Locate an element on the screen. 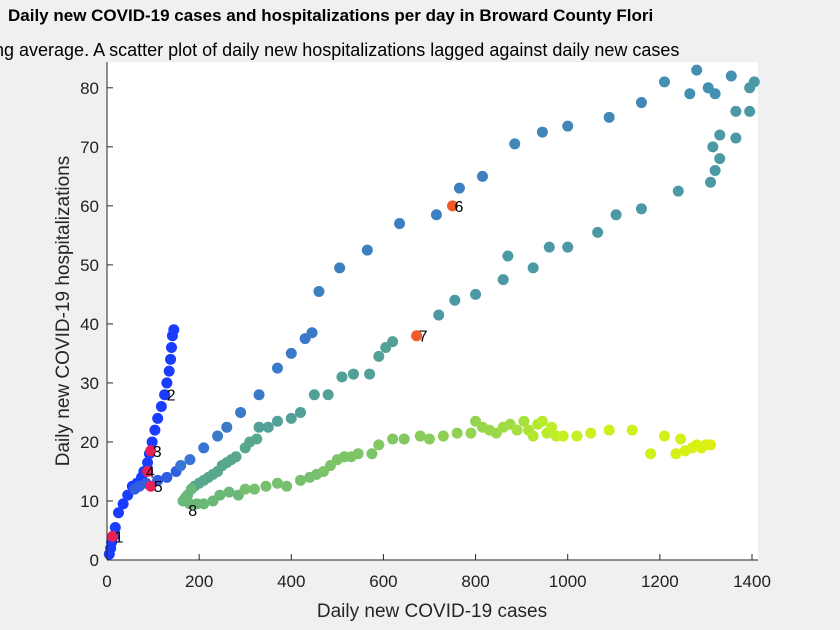 The width and height of the screenshot is (840, 630). point-annotation: 1 is located at coordinates (119, 537).